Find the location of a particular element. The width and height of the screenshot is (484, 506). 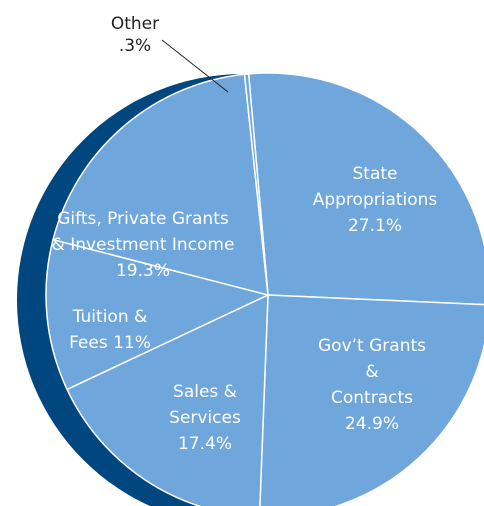

leader-line is located at coordinates (195, 66).